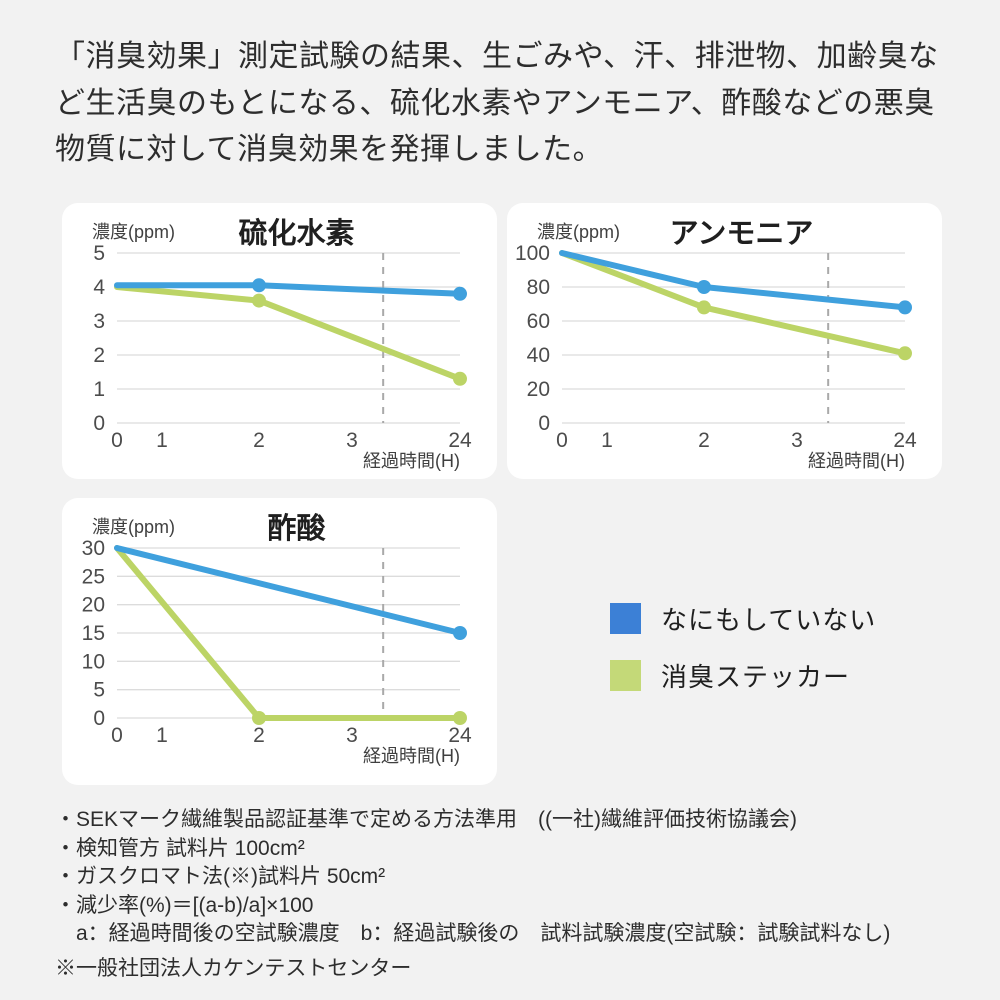 The image size is (1000, 1000). Describe the element at coordinates (532, 253) in the screenshot. I see `y-tick-label: 100` at that location.